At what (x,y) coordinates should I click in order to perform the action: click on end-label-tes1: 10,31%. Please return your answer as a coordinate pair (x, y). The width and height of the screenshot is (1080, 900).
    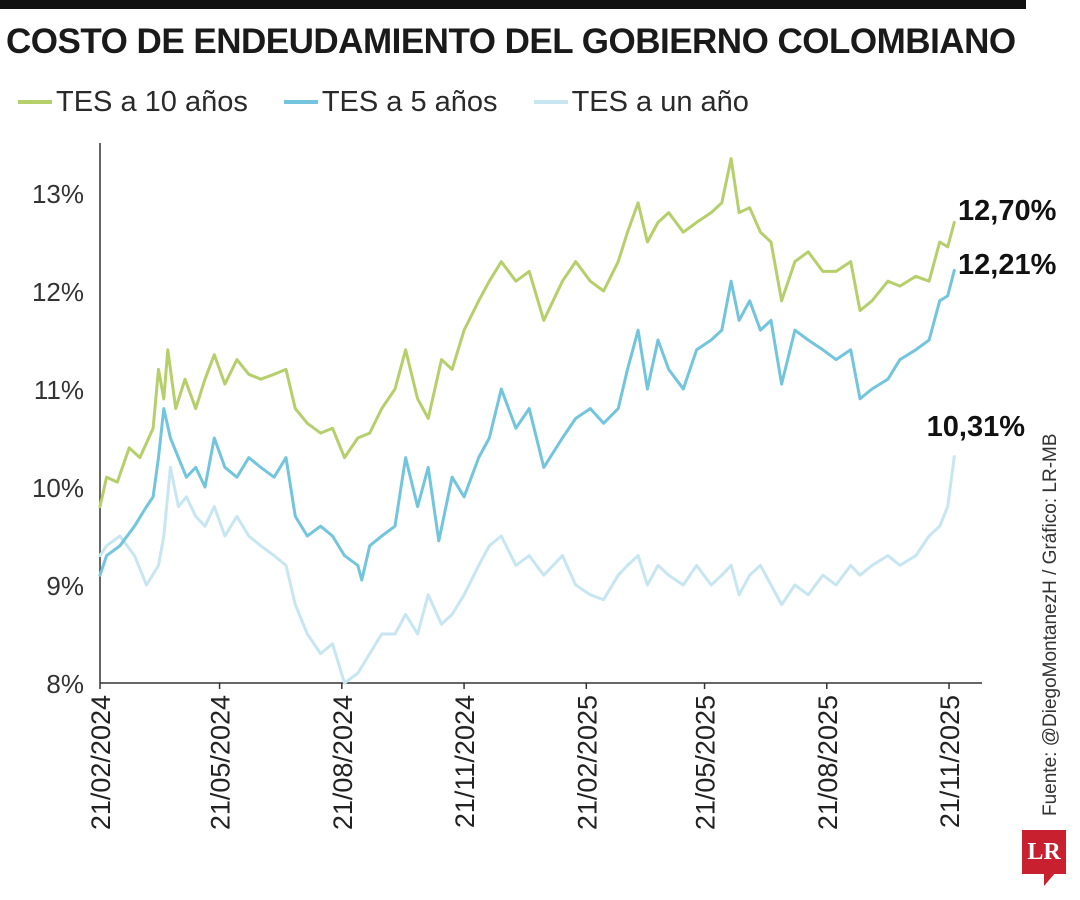
    Looking at the image, I should click on (976, 427).